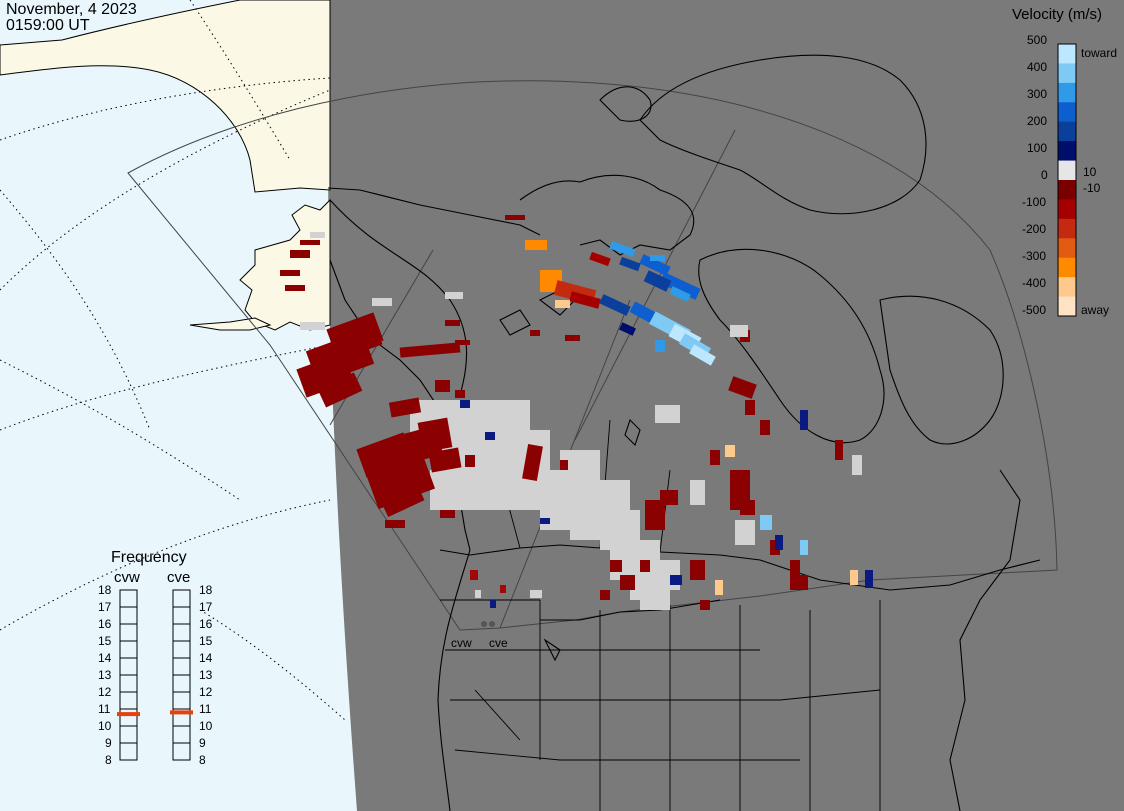 This screenshot has height=811, width=1124. I want to click on velocity-tick: 400, so click(1037, 67).